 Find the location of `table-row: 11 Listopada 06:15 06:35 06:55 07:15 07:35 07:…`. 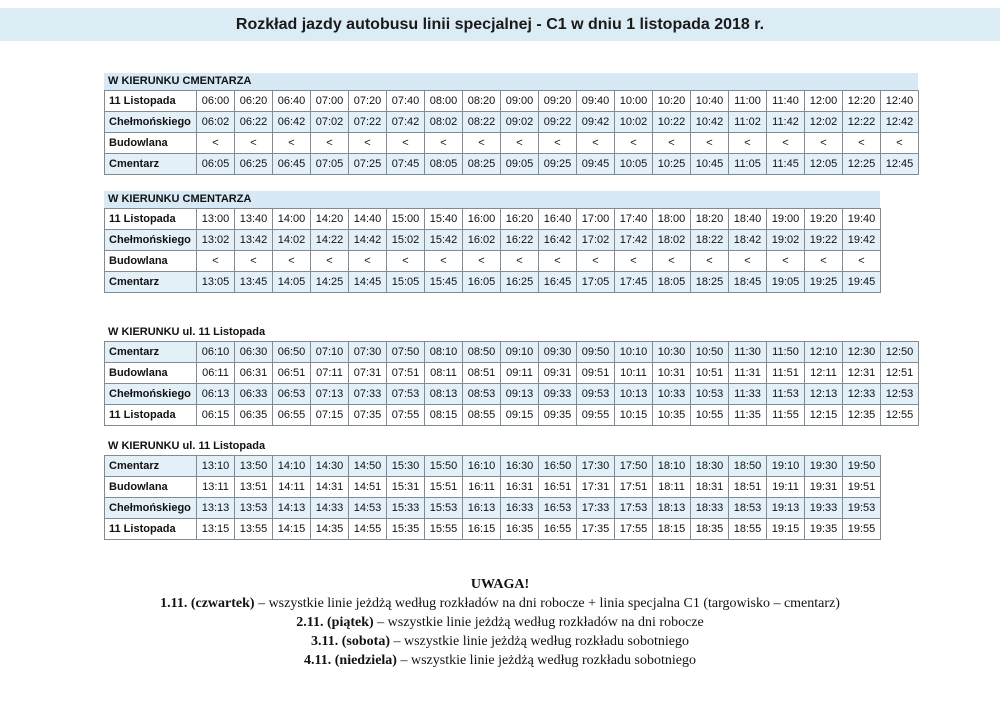

table-row: 11 Listopada 06:15 06:35 06:55 07:15 07:35 07:… is located at coordinates (511, 415).